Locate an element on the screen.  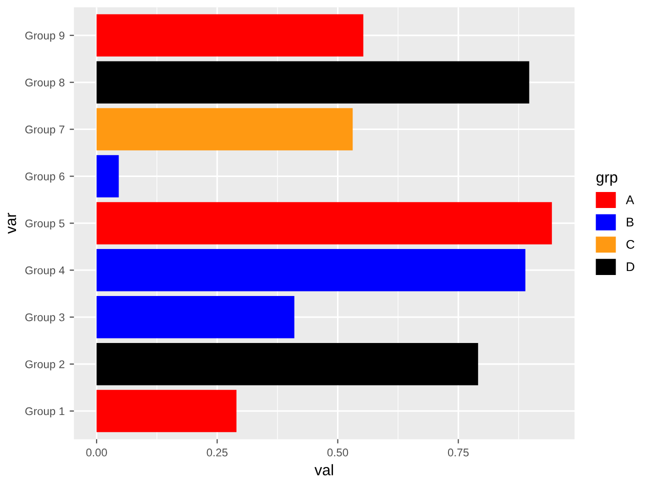
x-tick-label: 0.25 is located at coordinates (217, 452).